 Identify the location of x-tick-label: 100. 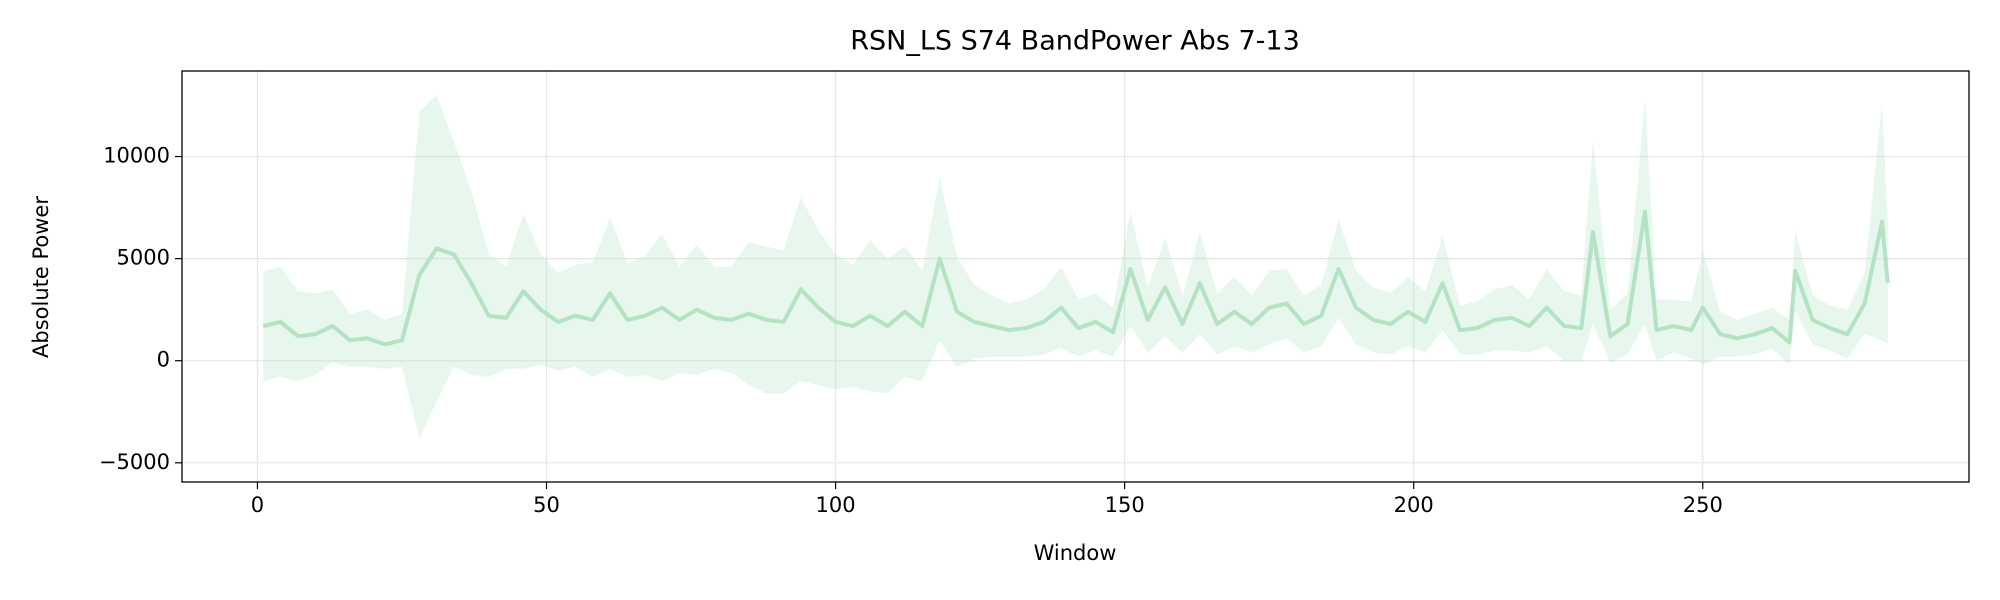
(836, 505).